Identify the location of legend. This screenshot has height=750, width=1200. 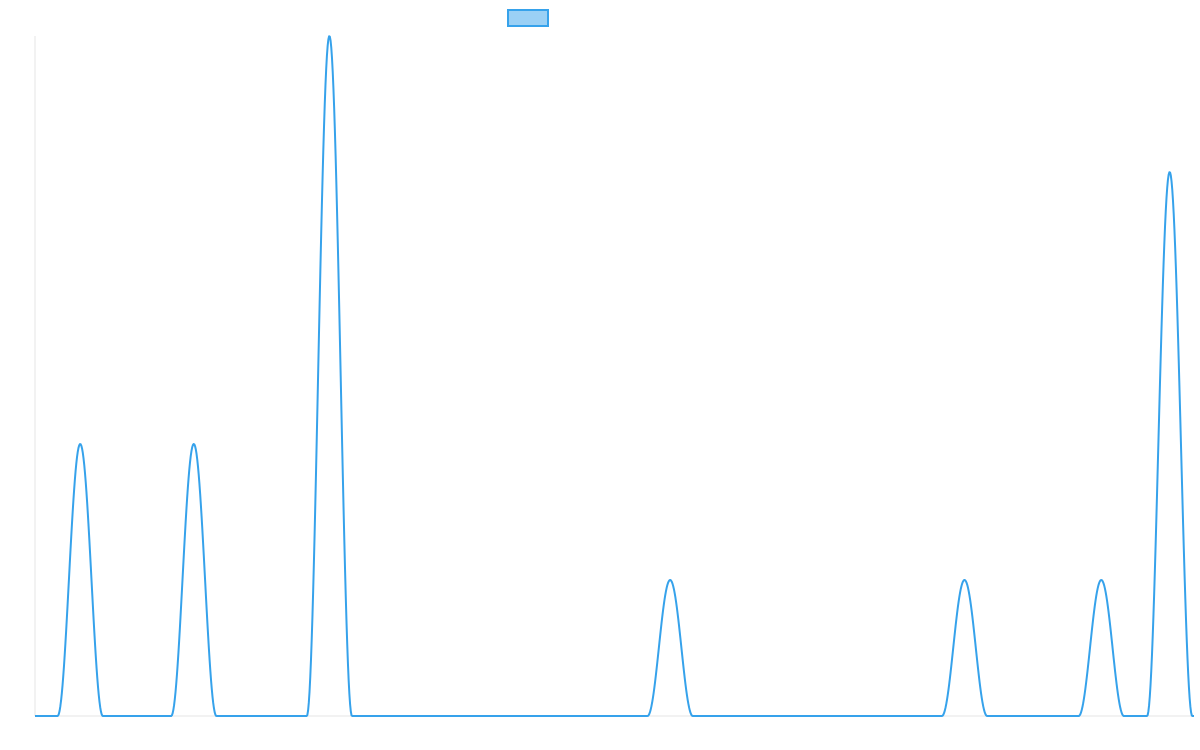
(528, 18).